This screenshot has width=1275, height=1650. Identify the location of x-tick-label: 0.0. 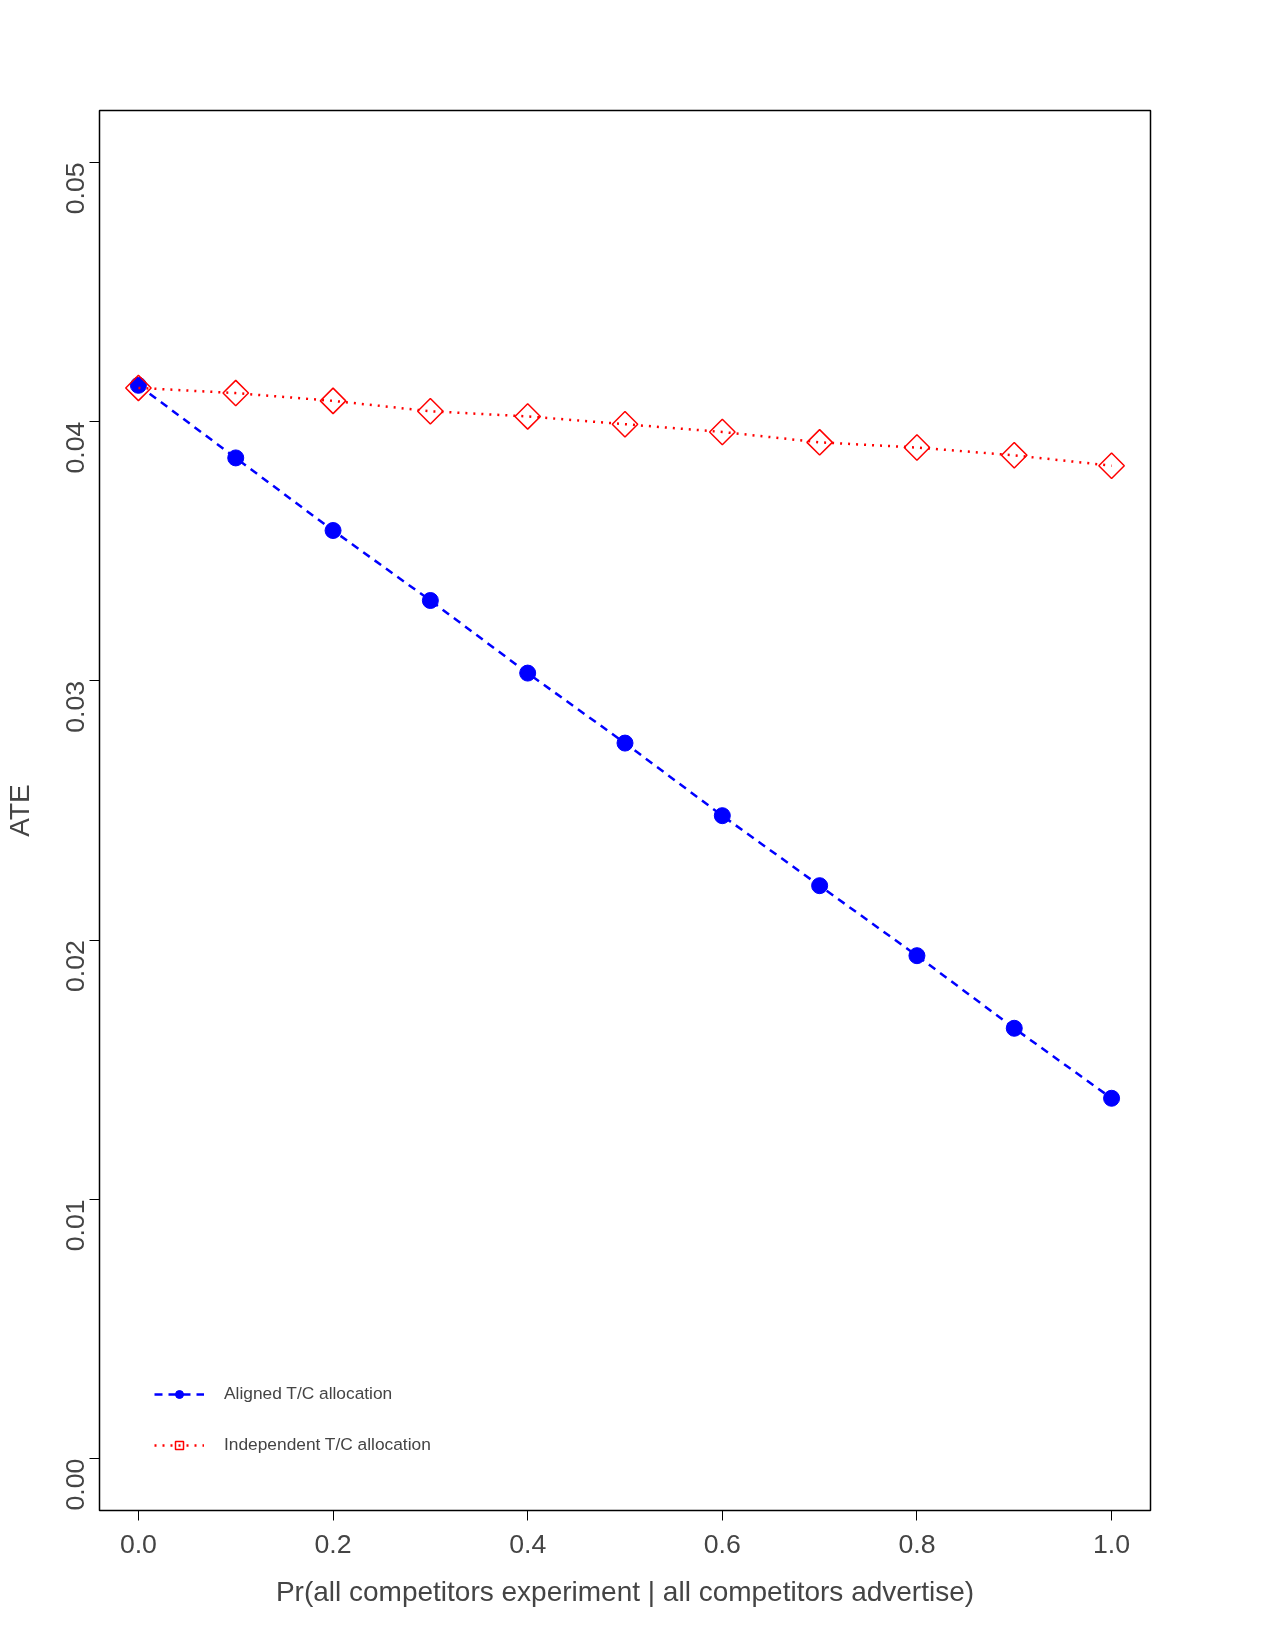
(138, 1543).